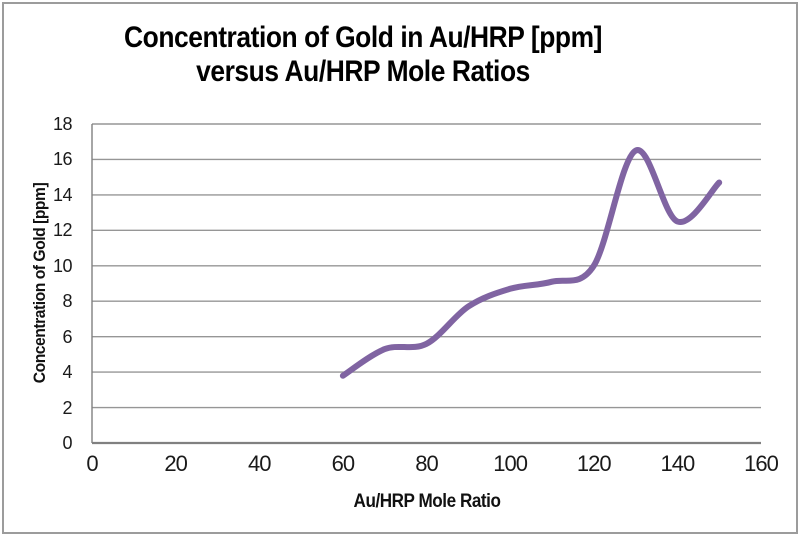 Image resolution: width=800 pixels, height=536 pixels. I want to click on y-tick-label: 2, so click(67, 407).